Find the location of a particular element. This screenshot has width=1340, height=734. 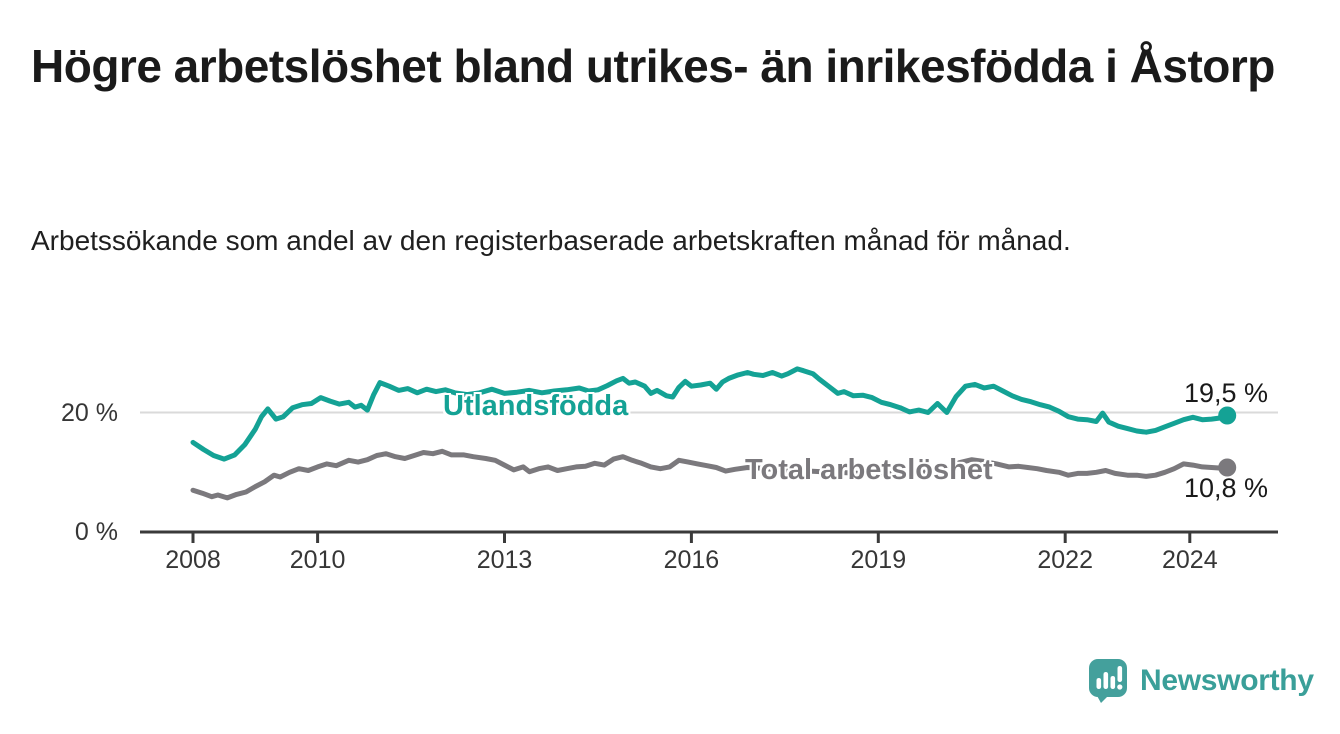

series-label-utlandsfodda: Utlandsfödda is located at coordinates (536, 406).